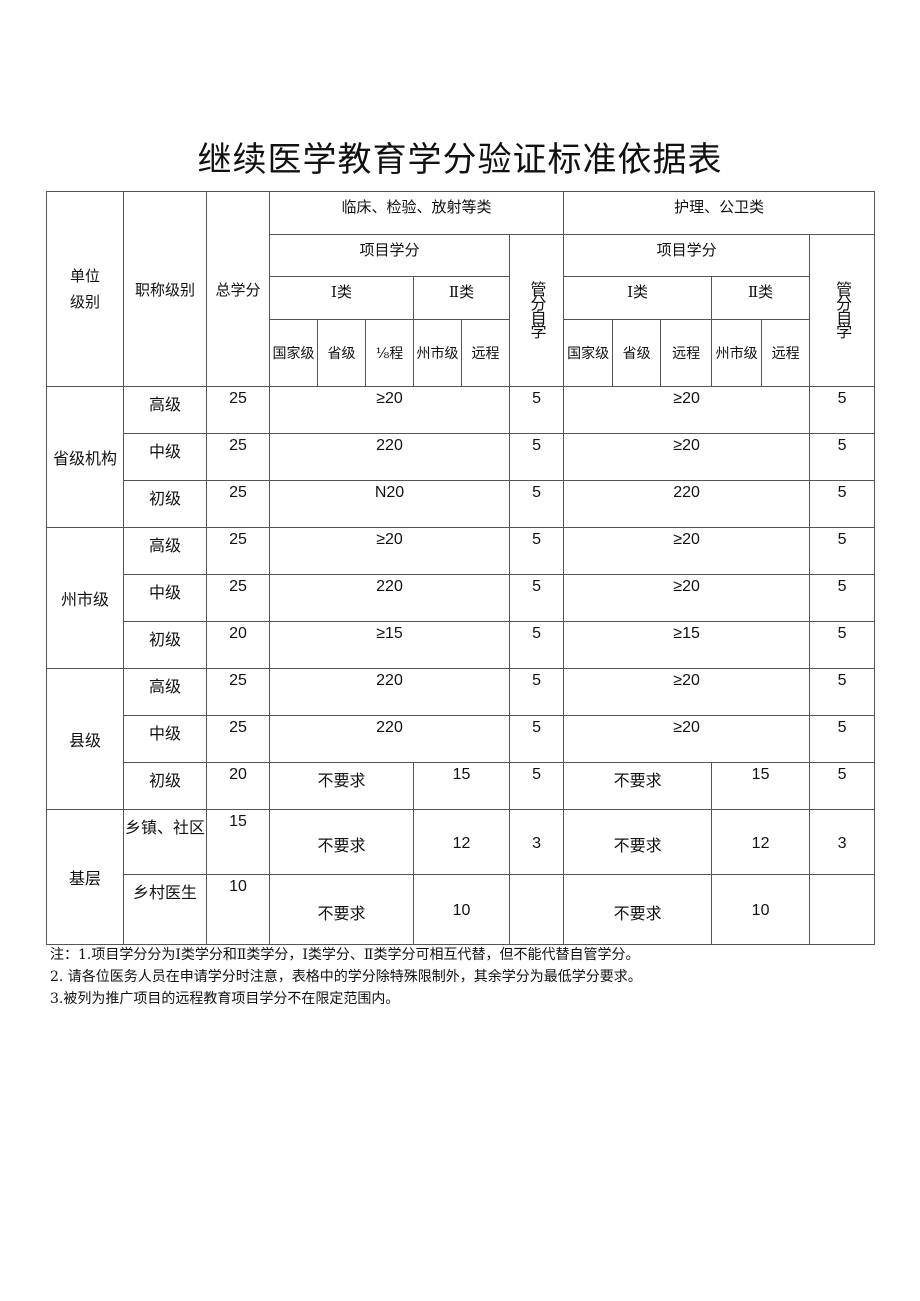 This screenshot has width=920, height=1301. What do you see at coordinates (638, 298) in the screenshot?
I see `header-nursing-class1: Ⅰ类` at bounding box center [638, 298].